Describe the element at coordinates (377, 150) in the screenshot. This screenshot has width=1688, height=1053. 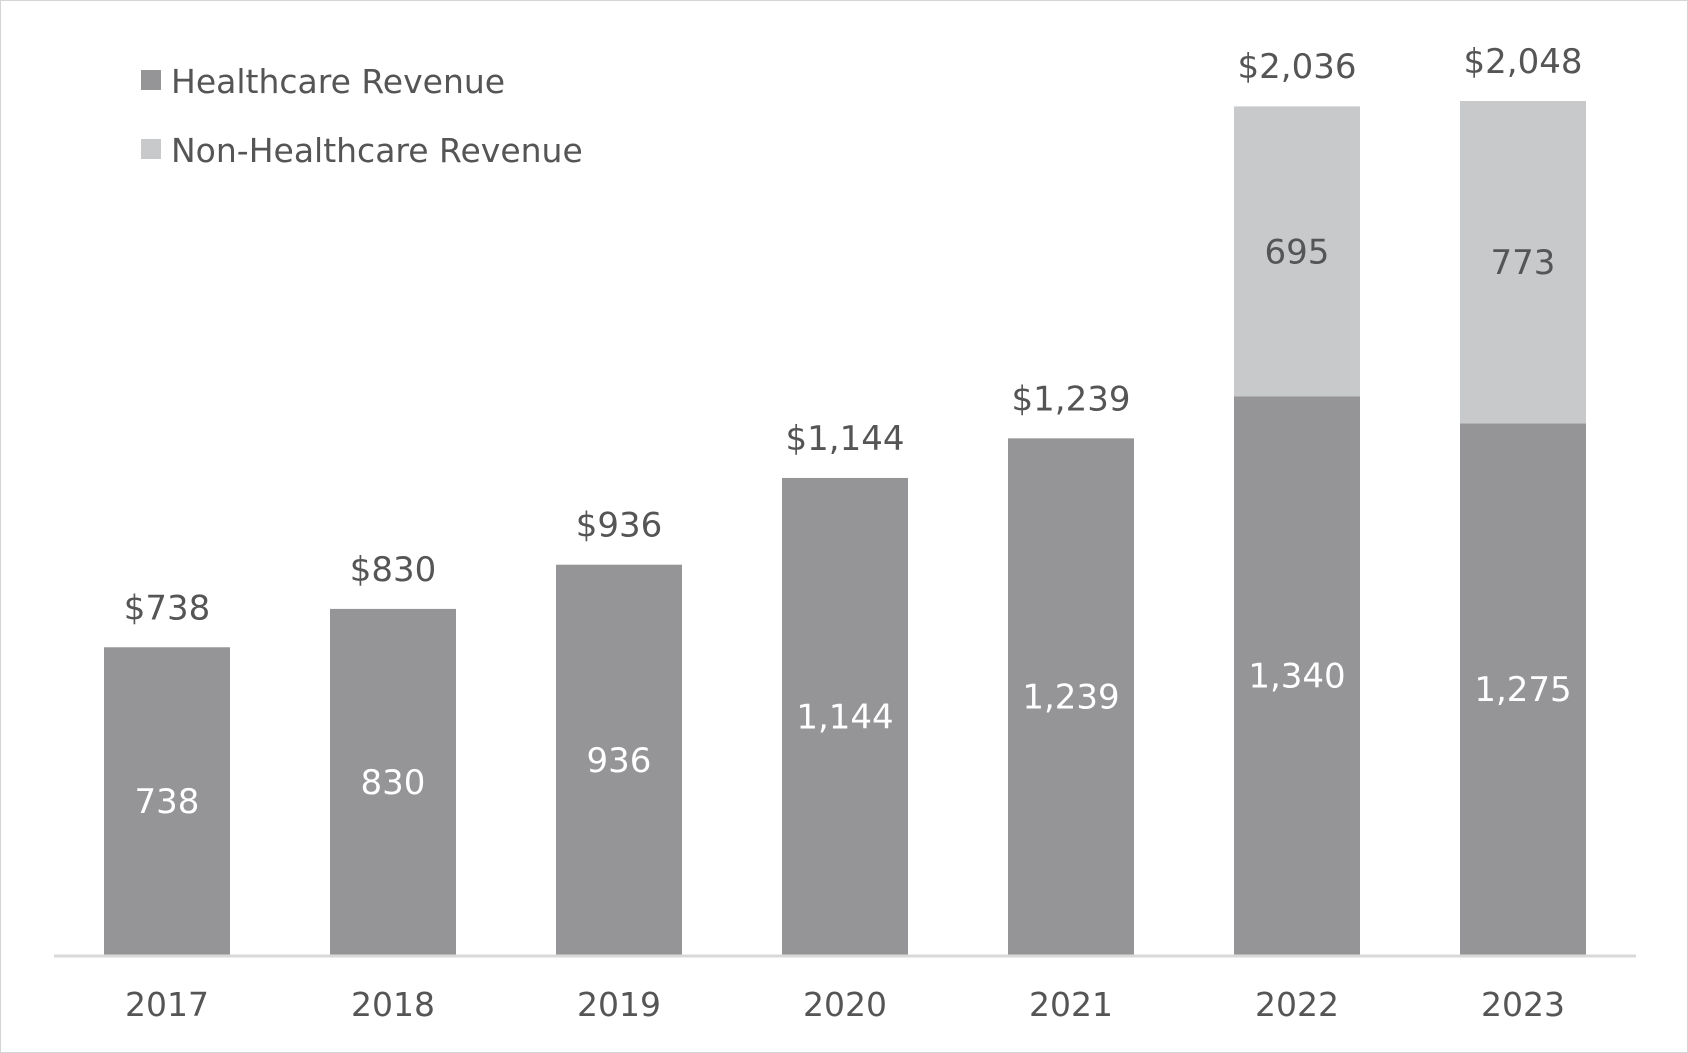
I see `legend-label-non-healthcare: Non-Healthcare Revenue` at that location.